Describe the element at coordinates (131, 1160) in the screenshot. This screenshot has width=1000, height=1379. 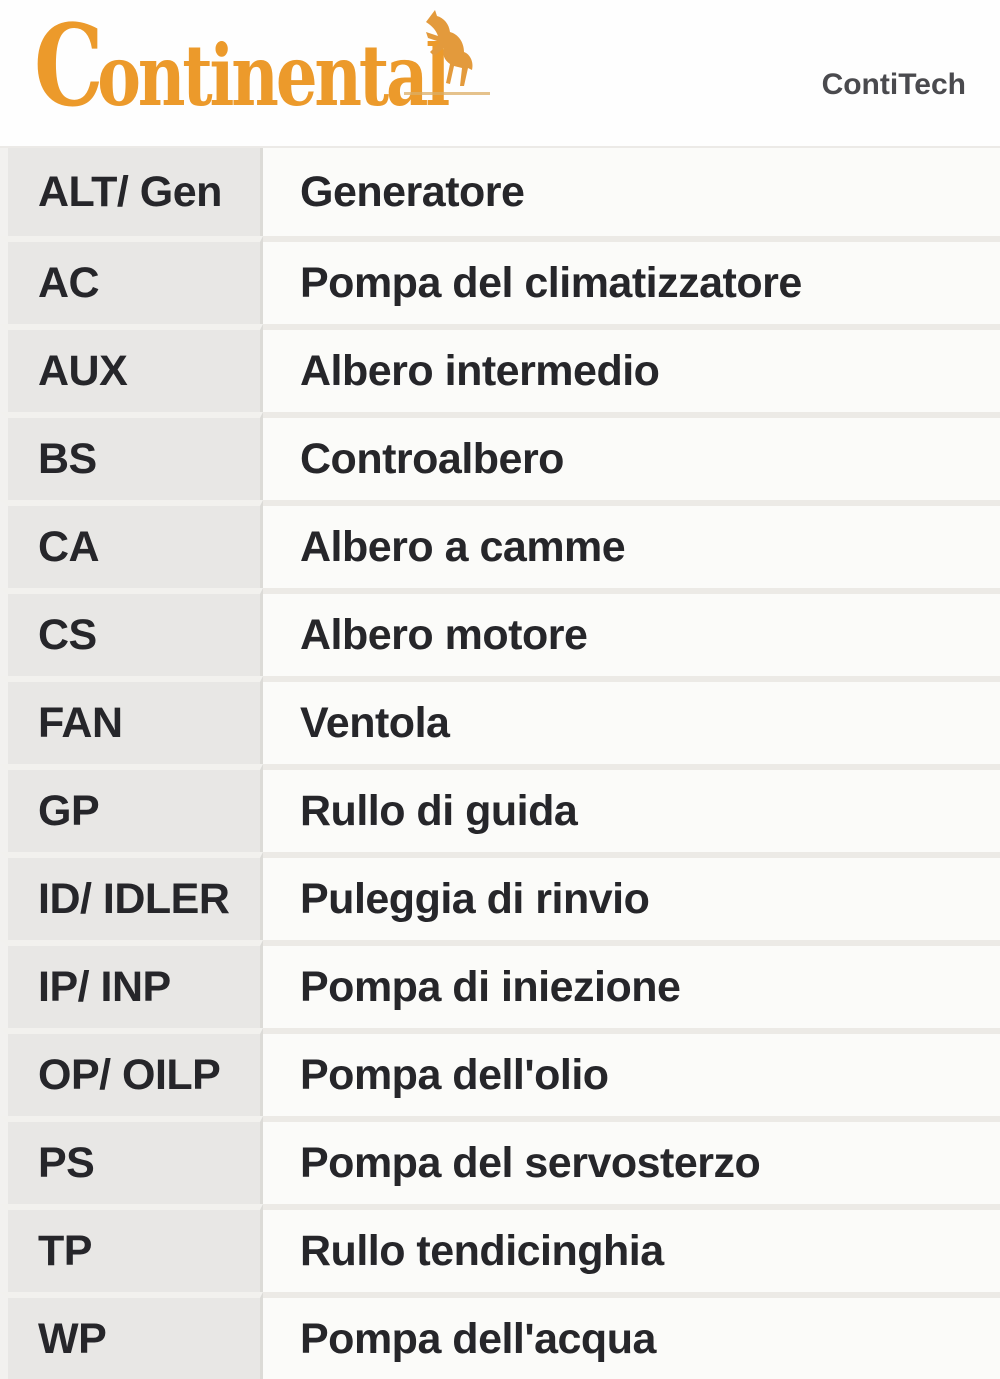
I see `abbreviation-cell: PS` at that location.